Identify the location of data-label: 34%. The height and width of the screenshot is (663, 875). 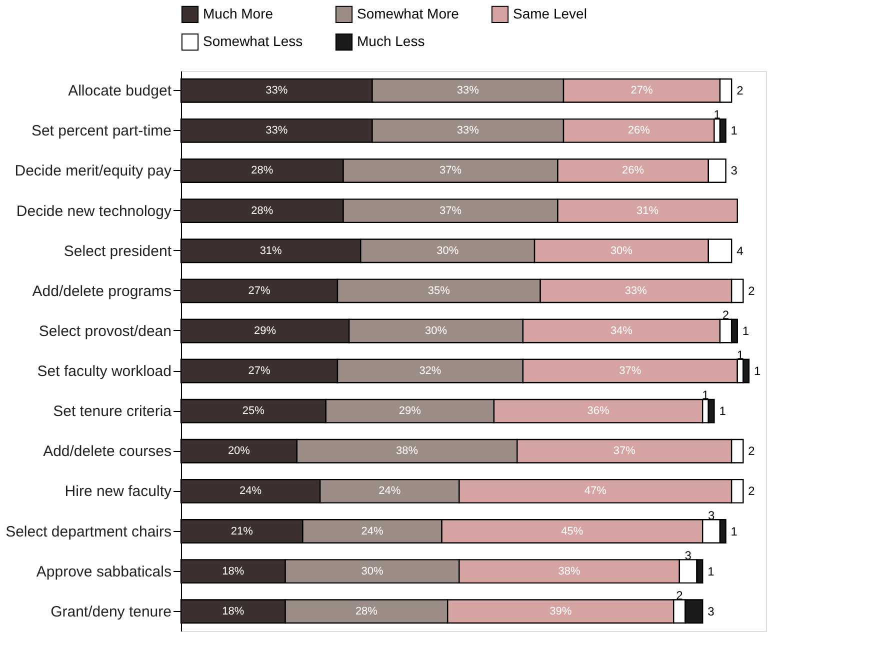
(621, 330).